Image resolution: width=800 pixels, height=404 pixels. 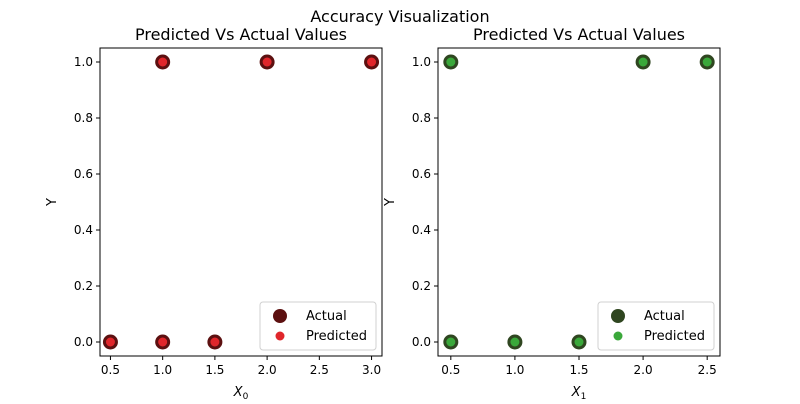 I want to click on x-axis-label-subscript: 1, so click(x=584, y=396).